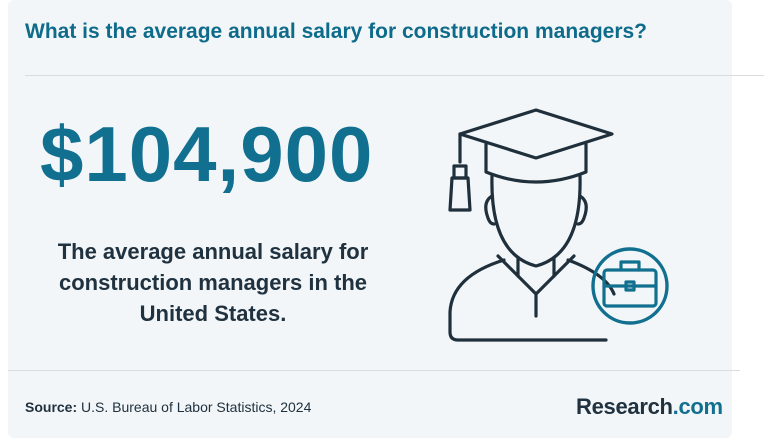 This screenshot has height=438, width=764. I want to click on brand-name: Research, so click(624, 406).